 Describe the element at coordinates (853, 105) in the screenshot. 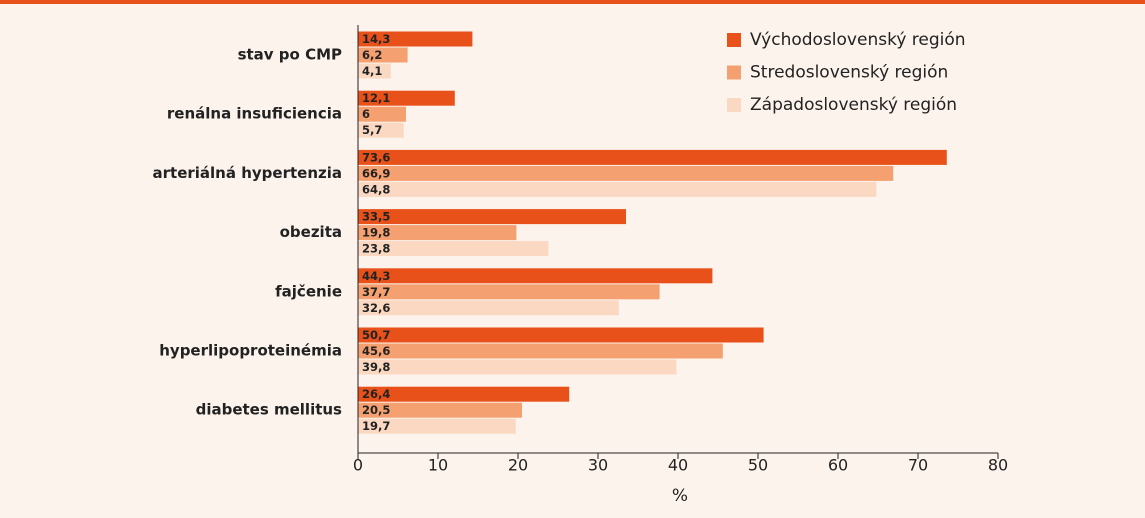

I see `legend-label: Západoslovenský región` at that location.